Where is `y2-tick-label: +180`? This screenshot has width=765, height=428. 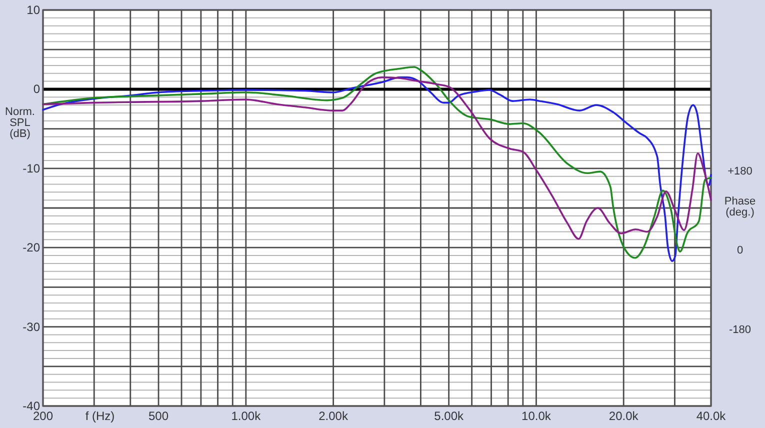
y2-tick-label: +180 is located at coordinates (740, 171).